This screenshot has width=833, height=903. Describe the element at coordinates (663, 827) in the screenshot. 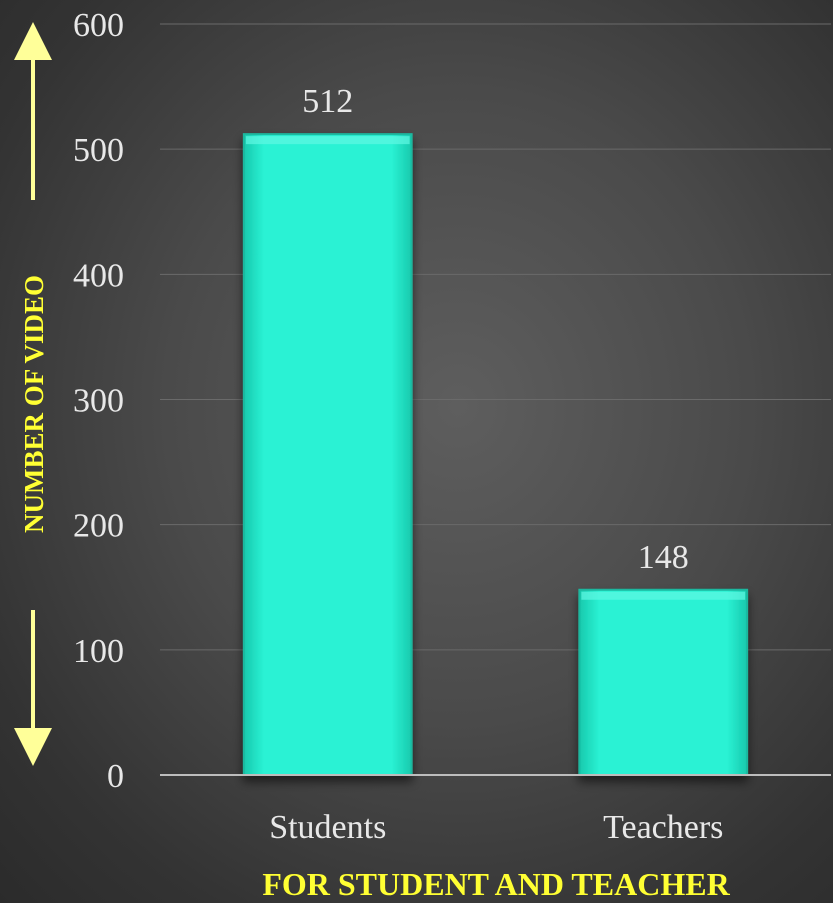

I see `x-tick-label-teachers: Teachers` at that location.